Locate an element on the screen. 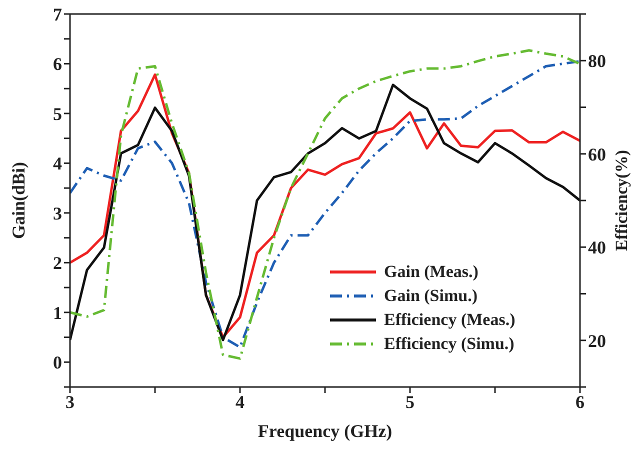  x-tick-label: 4 is located at coordinates (240, 402).